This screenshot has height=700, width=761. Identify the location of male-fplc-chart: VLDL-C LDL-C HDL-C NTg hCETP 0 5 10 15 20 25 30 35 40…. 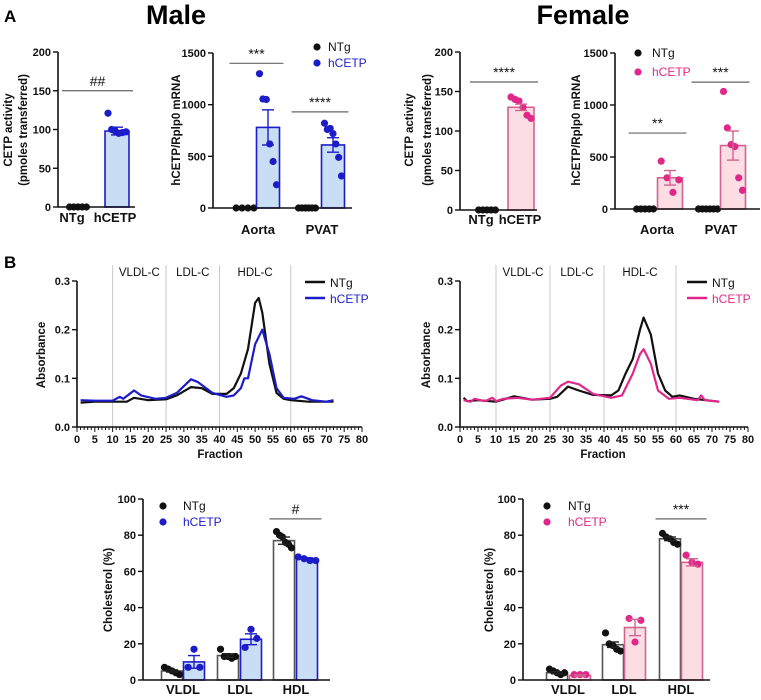
(202, 363).